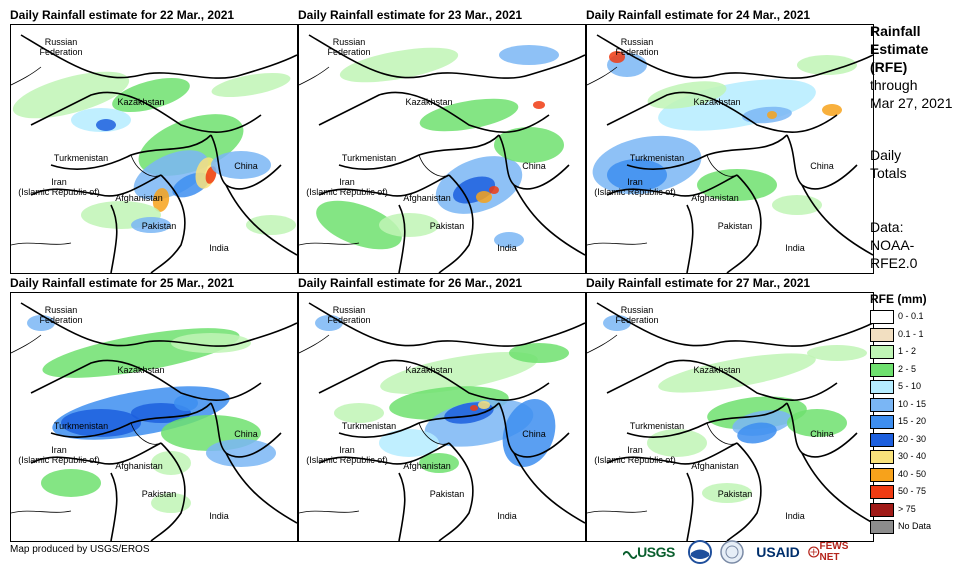 The image size is (965, 570). I want to click on legend-label: 50 - 75, so click(912, 491).